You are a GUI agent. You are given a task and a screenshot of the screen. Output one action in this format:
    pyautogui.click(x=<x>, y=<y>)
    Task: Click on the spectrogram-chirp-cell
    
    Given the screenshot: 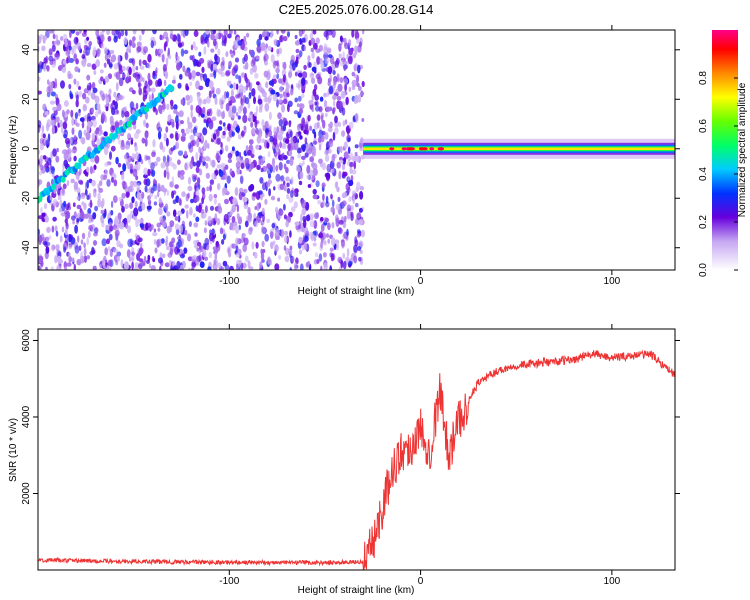 What is the action you would take?
    pyautogui.click(x=63, y=179)
    